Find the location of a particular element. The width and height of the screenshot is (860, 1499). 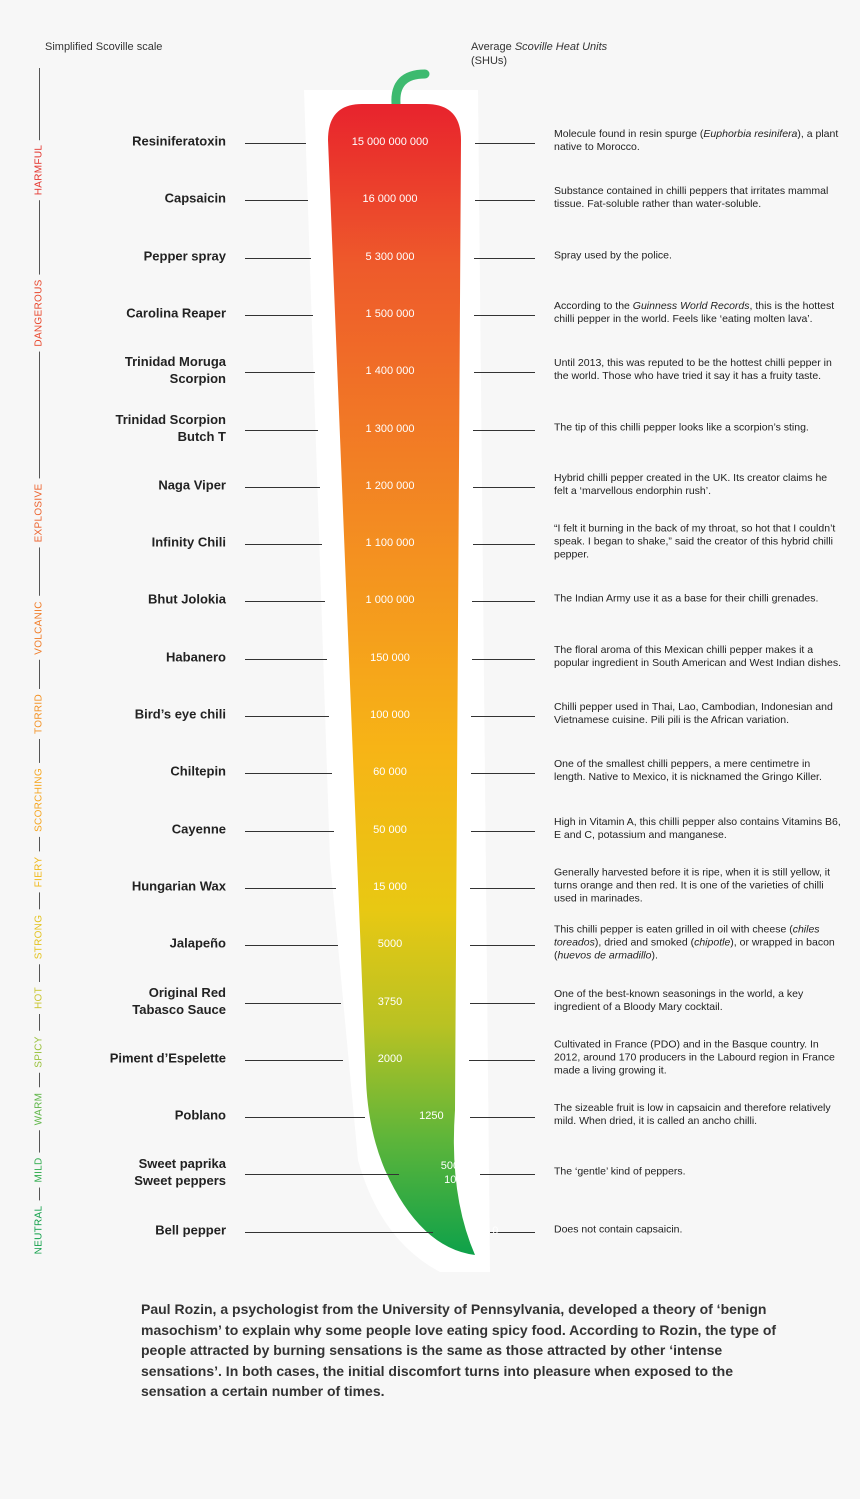

shu-value: 1 200 000 is located at coordinates (390, 485).